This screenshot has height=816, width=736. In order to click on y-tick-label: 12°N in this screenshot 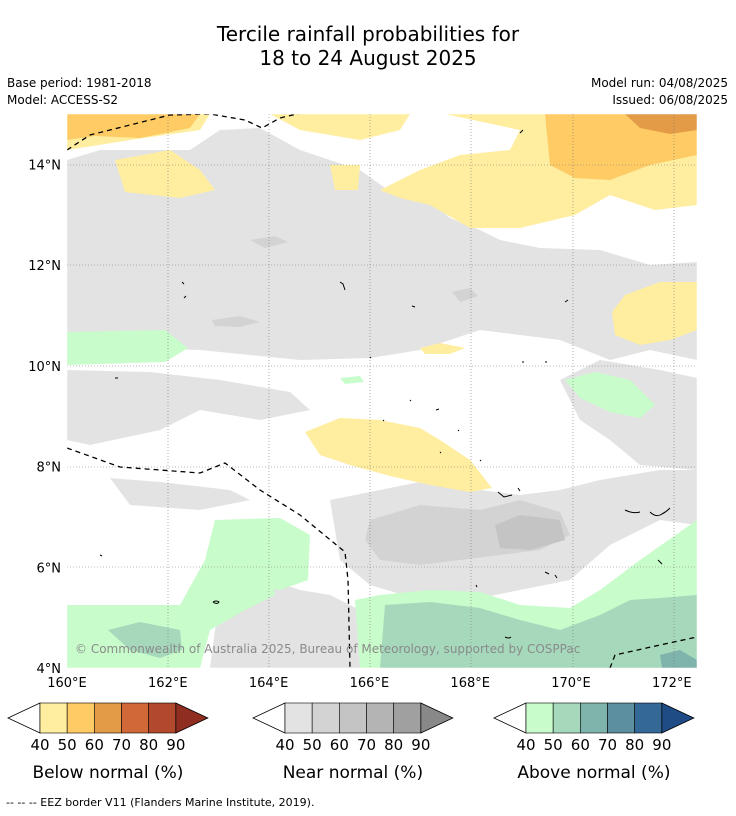, I will do `click(44, 266)`.